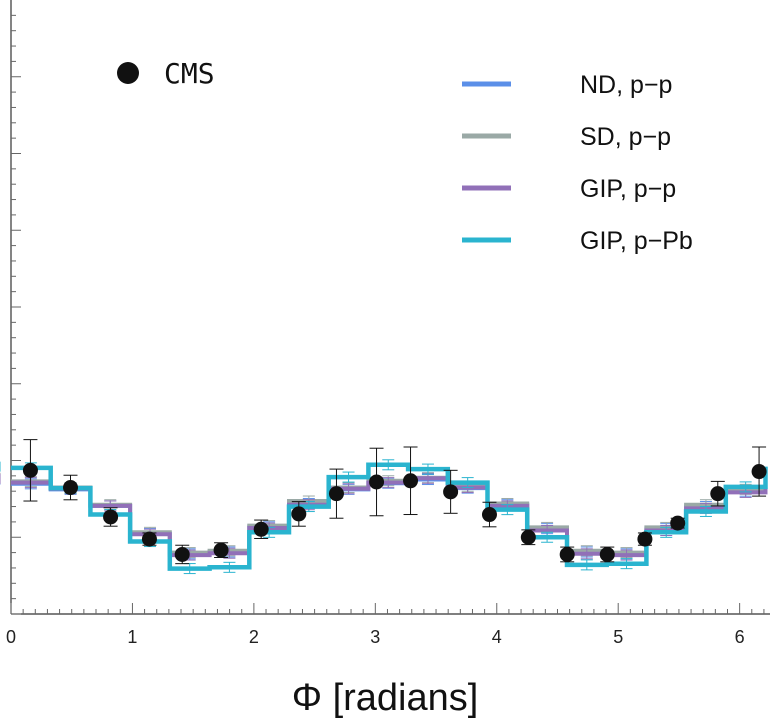  I want to click on legend-label: GIP, p−p, so click(628, 189).